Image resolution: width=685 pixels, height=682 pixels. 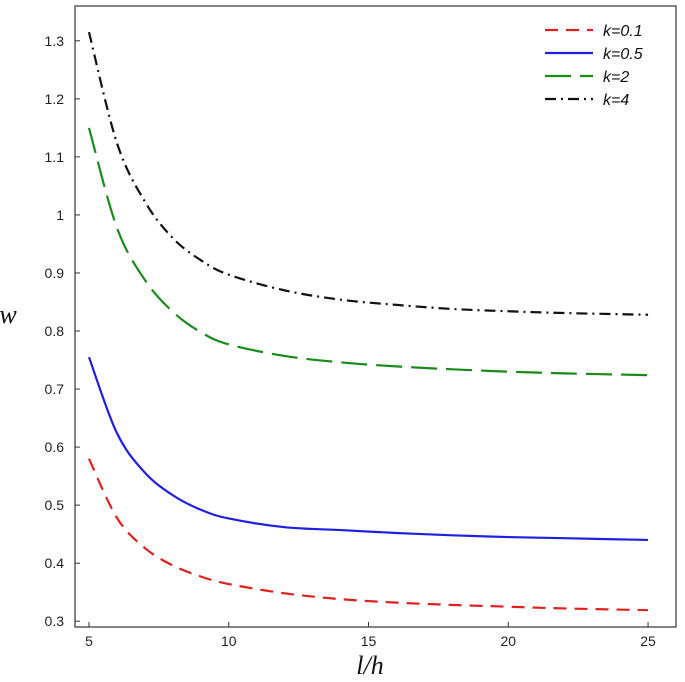 I want to click on y-tick-label: 0.6, so click(x=55, y=447).